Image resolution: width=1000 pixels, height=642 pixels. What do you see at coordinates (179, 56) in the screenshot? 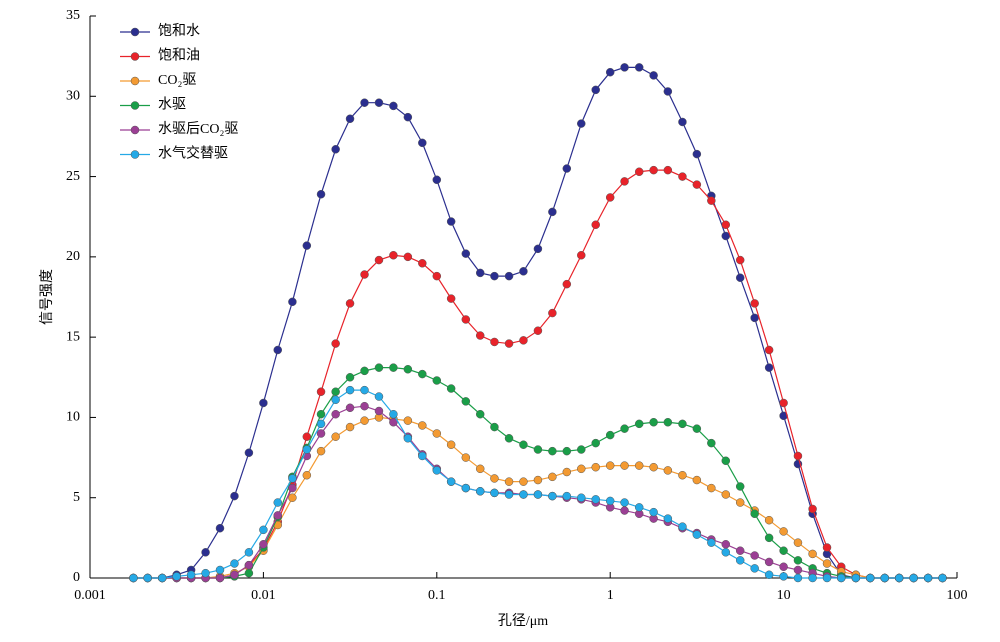
I see `legend-label: 饱和油` at bounding box center [179, 56].